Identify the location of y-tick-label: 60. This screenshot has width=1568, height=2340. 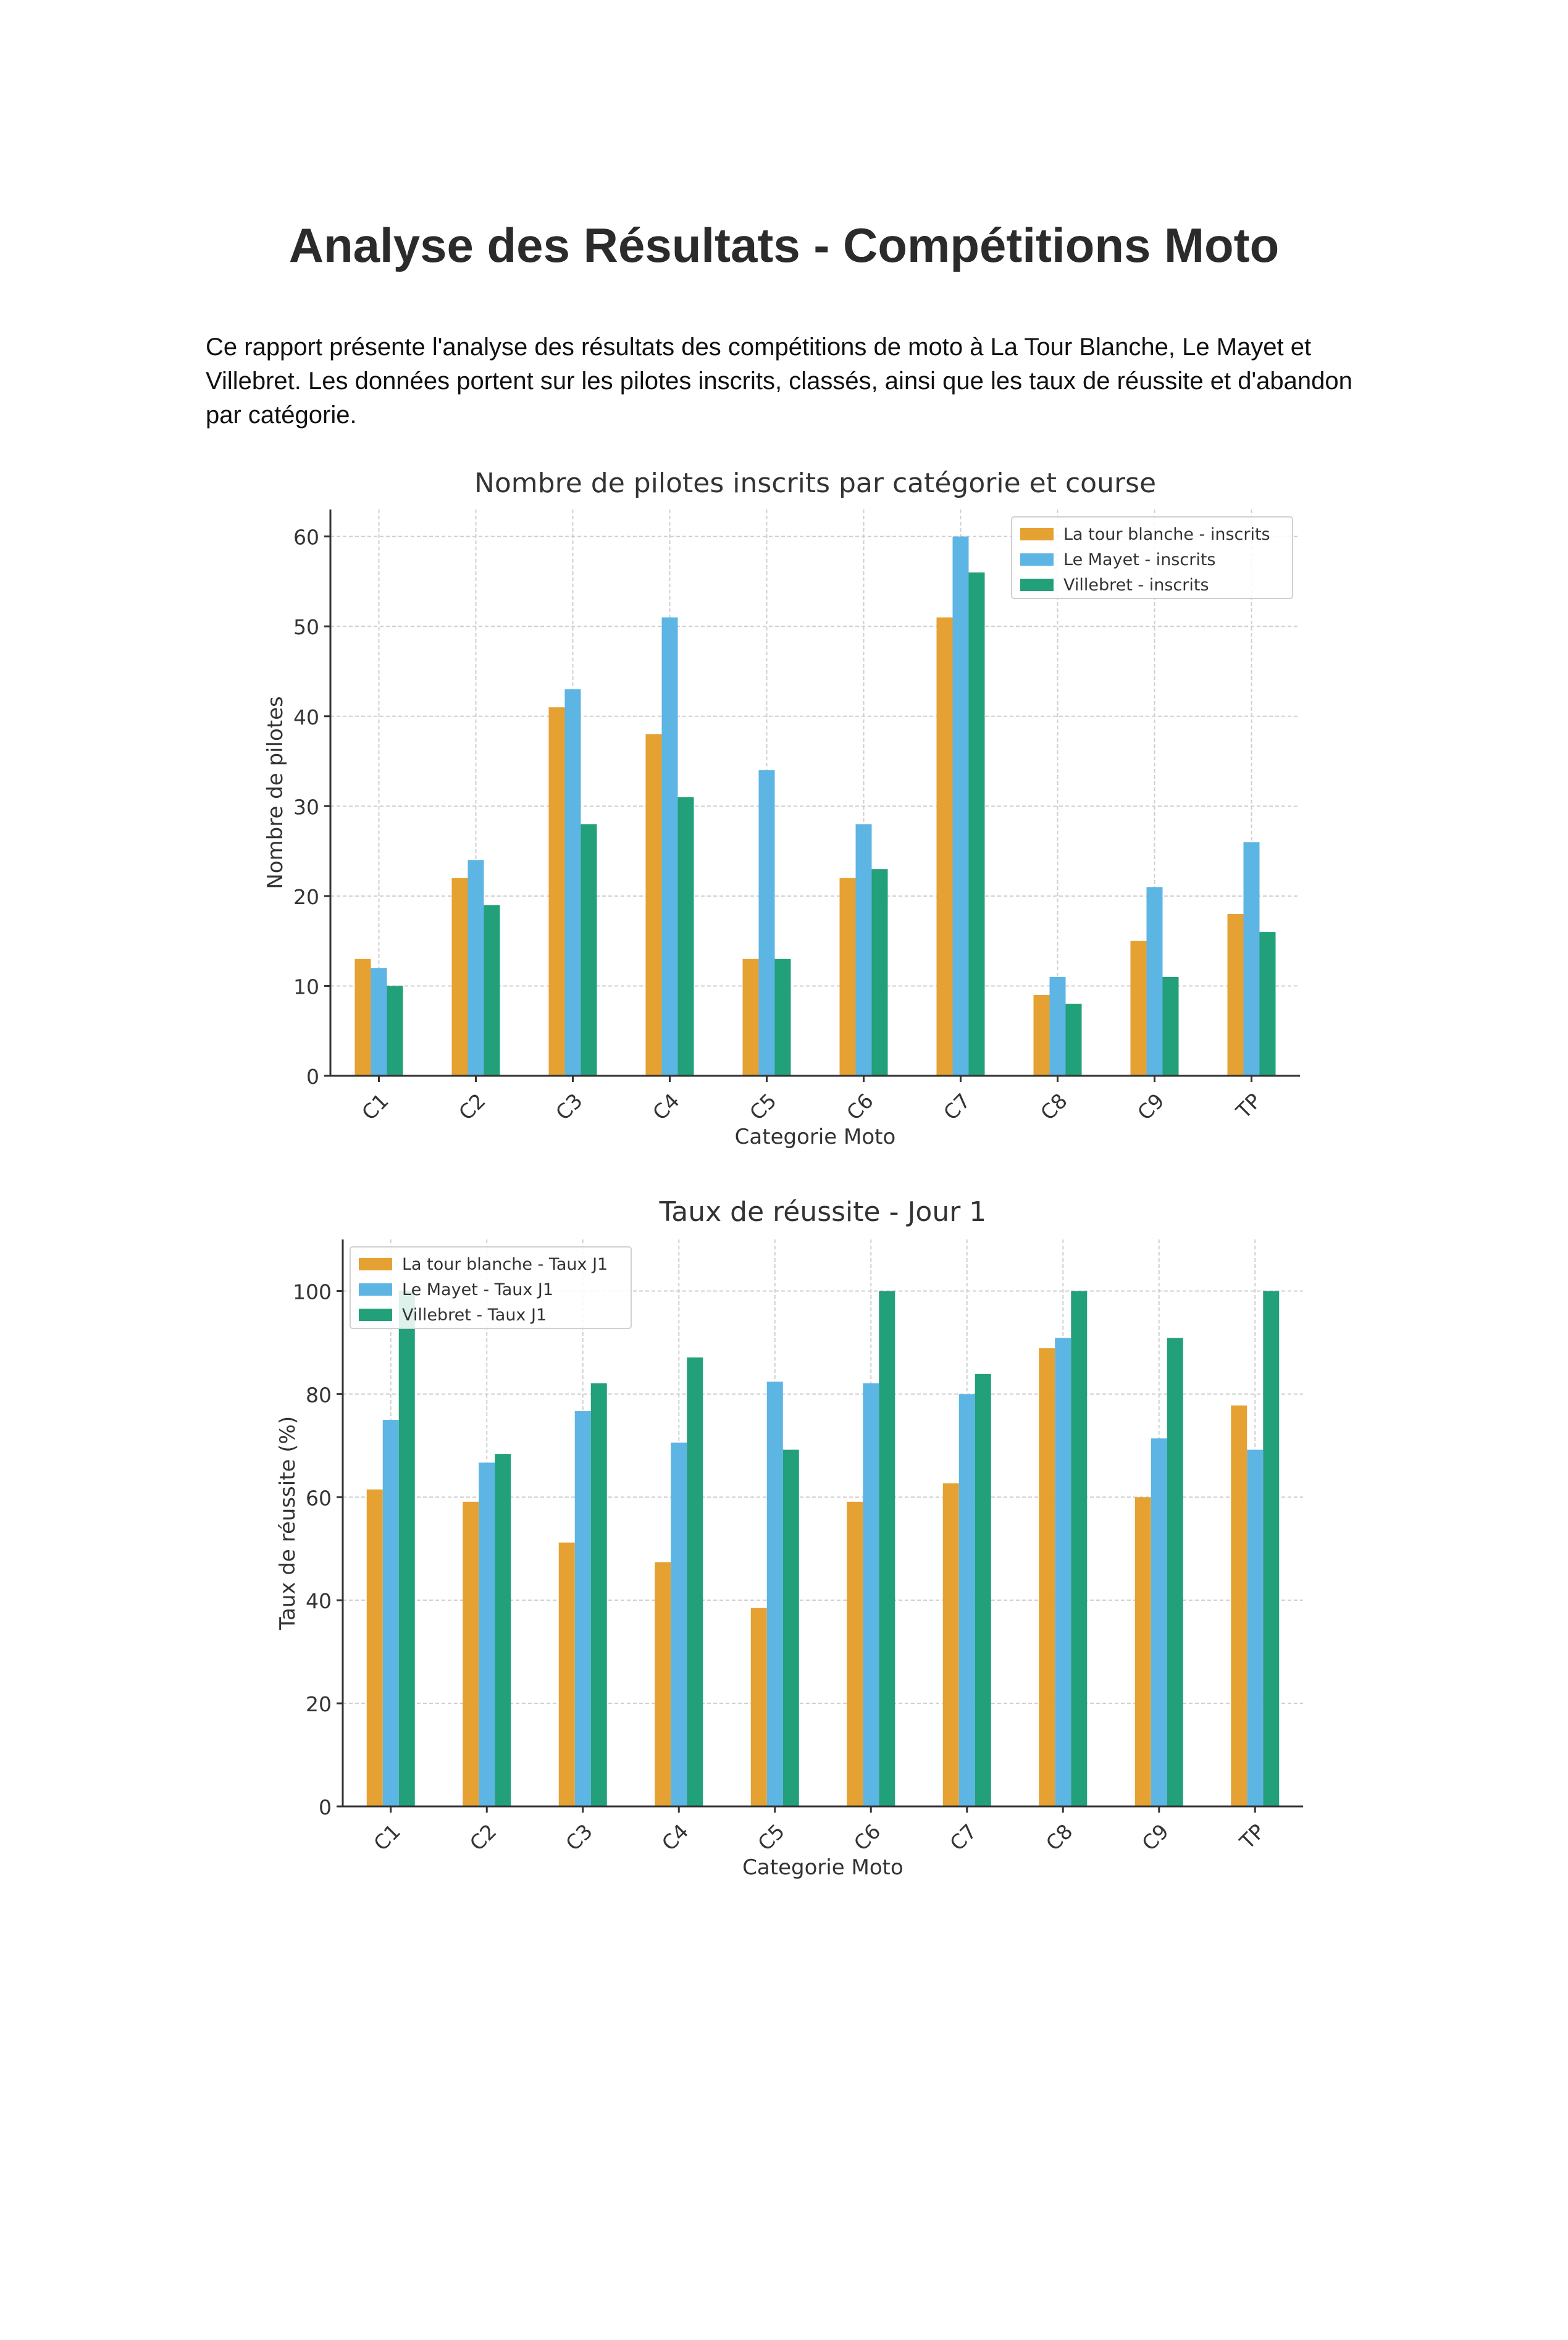
(306, 538).